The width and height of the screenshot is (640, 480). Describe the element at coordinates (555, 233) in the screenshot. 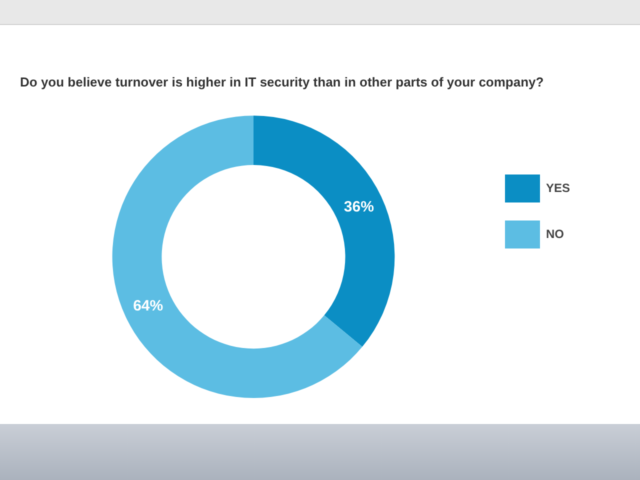

I see `legend-label: NO` at that location.